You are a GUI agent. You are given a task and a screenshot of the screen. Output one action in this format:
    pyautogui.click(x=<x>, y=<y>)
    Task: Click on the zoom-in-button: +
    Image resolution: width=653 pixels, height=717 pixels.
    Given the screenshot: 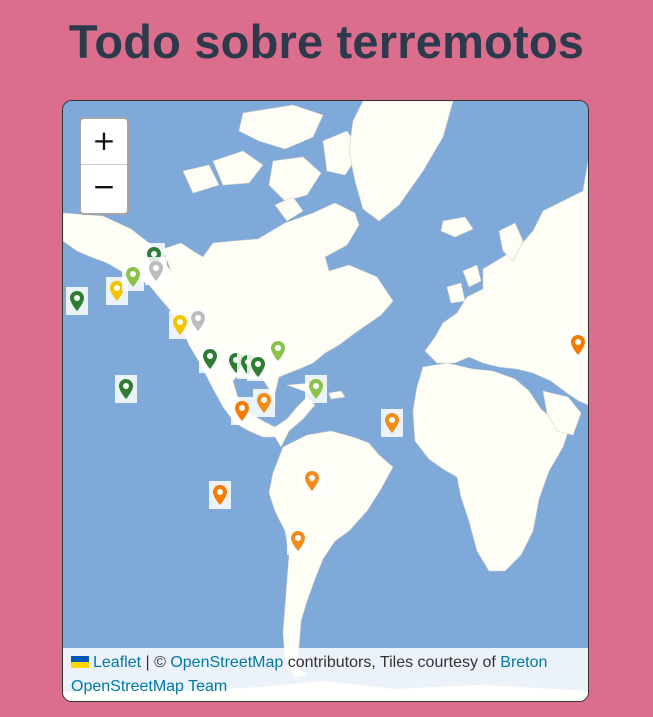 What is the action you would take?
    pyautogui.click(x=104, y=142)
    